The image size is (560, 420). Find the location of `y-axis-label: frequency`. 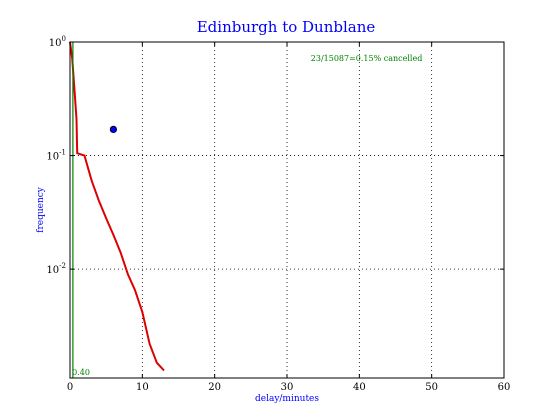

y-axis-label: frequency is located at coordinates (41, 209).